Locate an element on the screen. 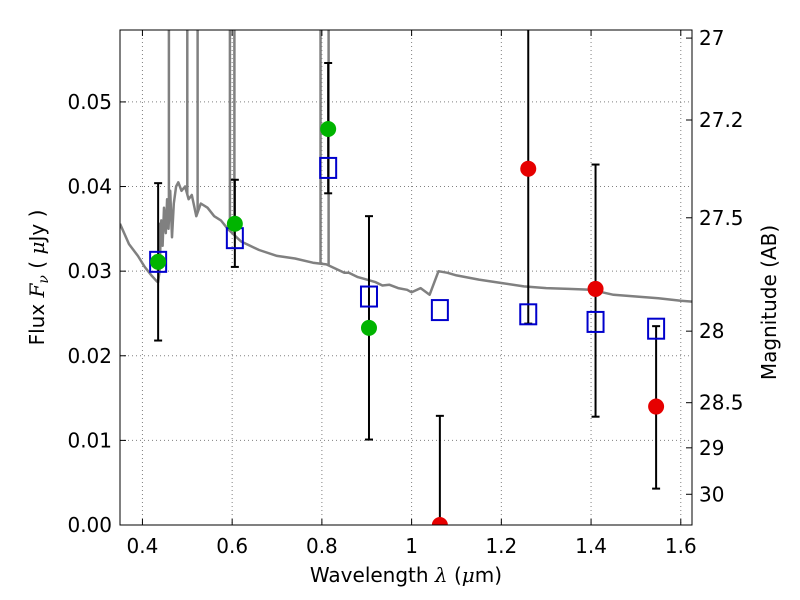 Image resolution: width=800 pixels, height=600 pixels. x-tick-label: 1.2 is located at coordinates (501, 546).